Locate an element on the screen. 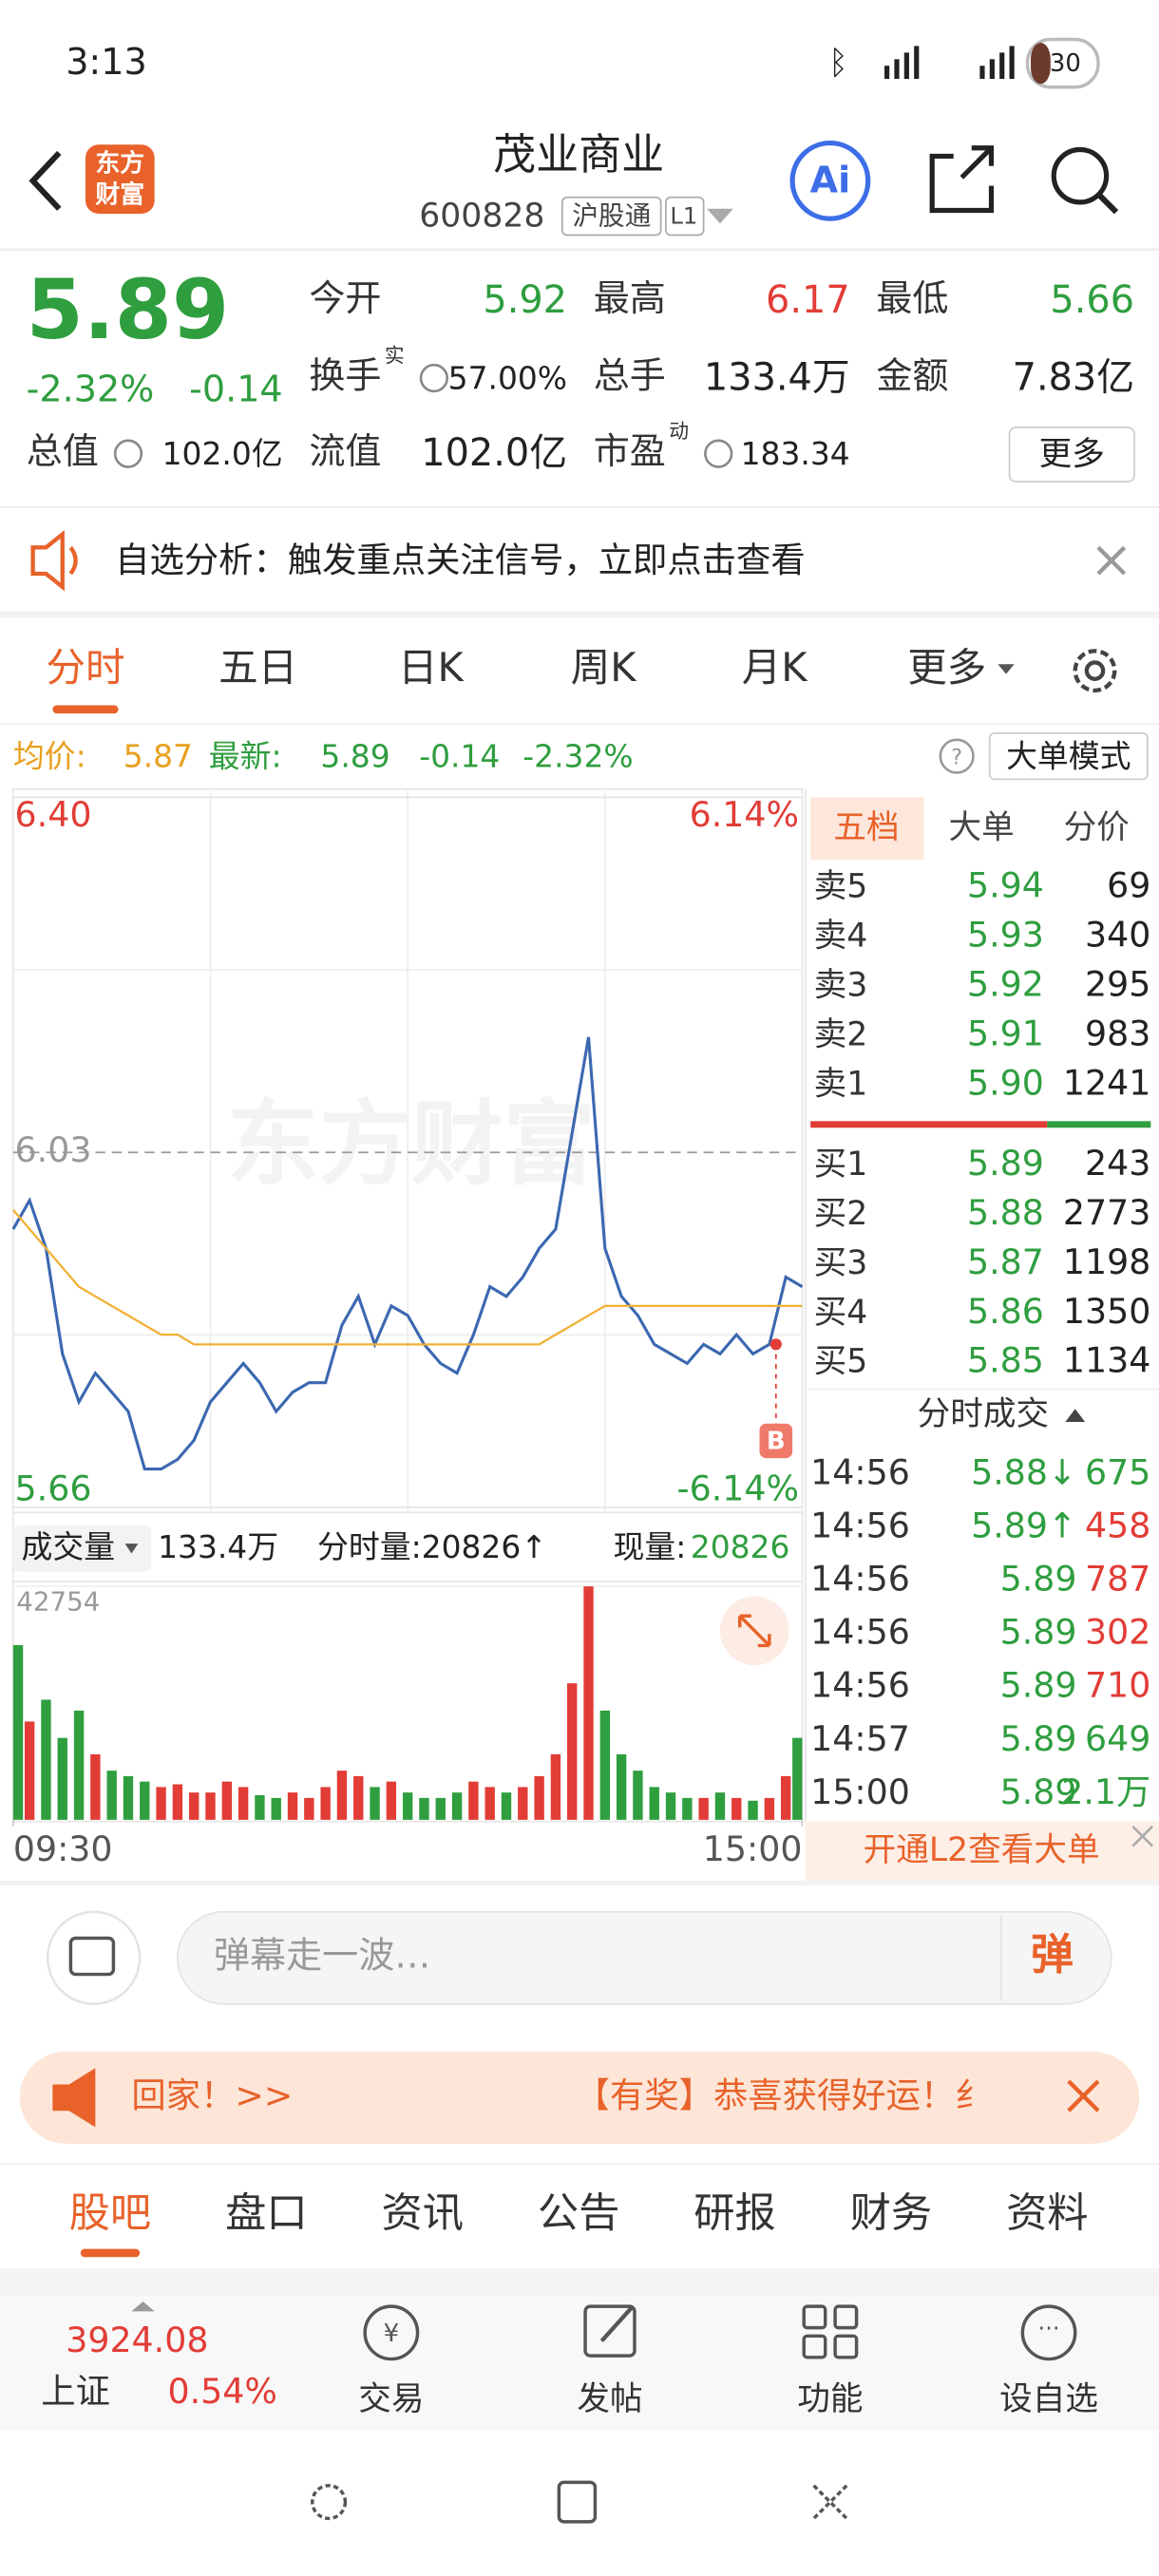 The image size is (1159, 2576). ask-ratio-bar is located at coordinates (929, 1124).